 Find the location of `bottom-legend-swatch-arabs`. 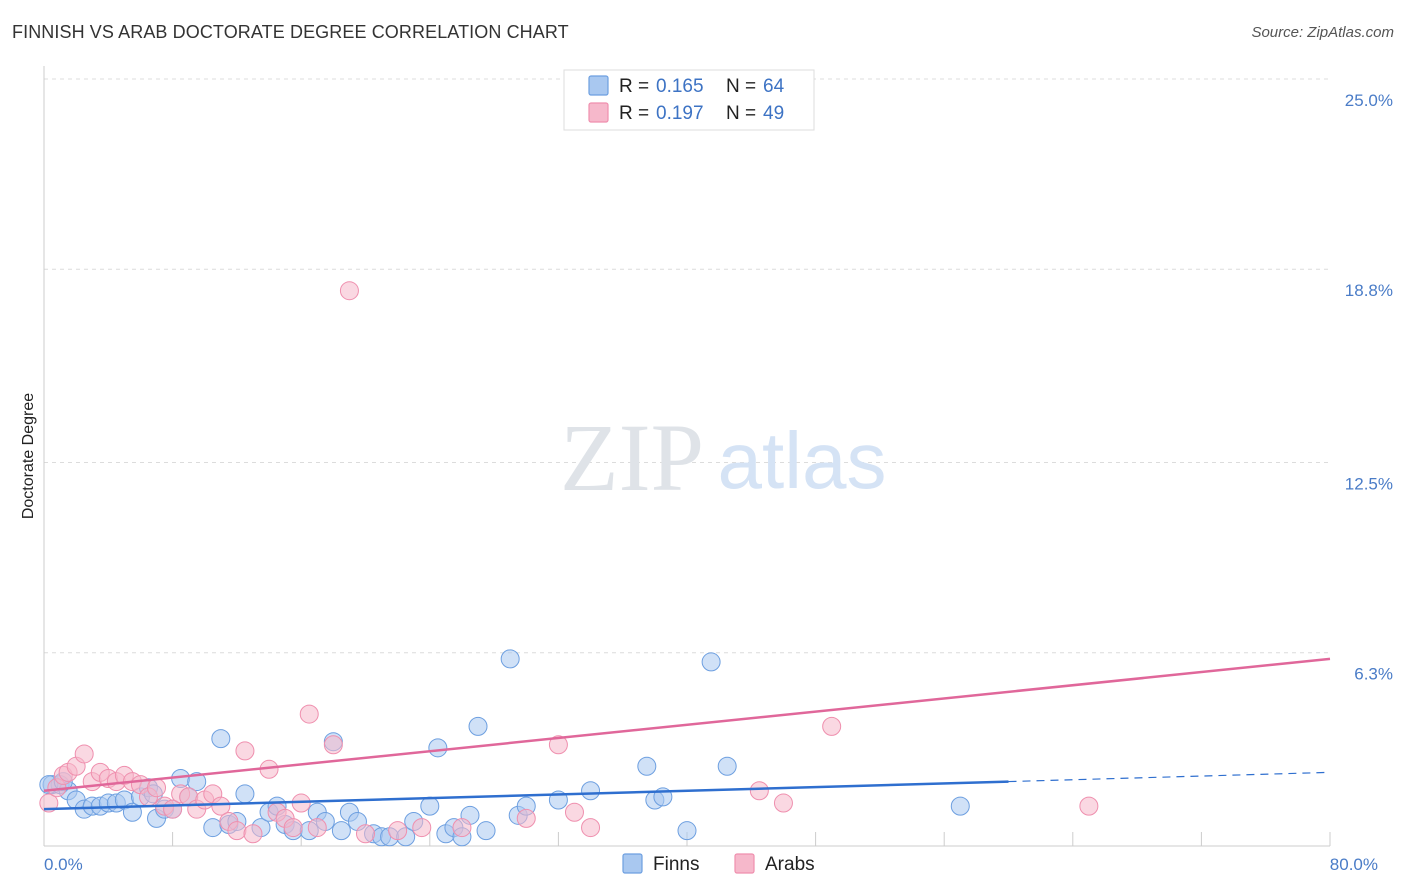

bottom-legend-swatch-arabs is located at coordinates (744, 863).